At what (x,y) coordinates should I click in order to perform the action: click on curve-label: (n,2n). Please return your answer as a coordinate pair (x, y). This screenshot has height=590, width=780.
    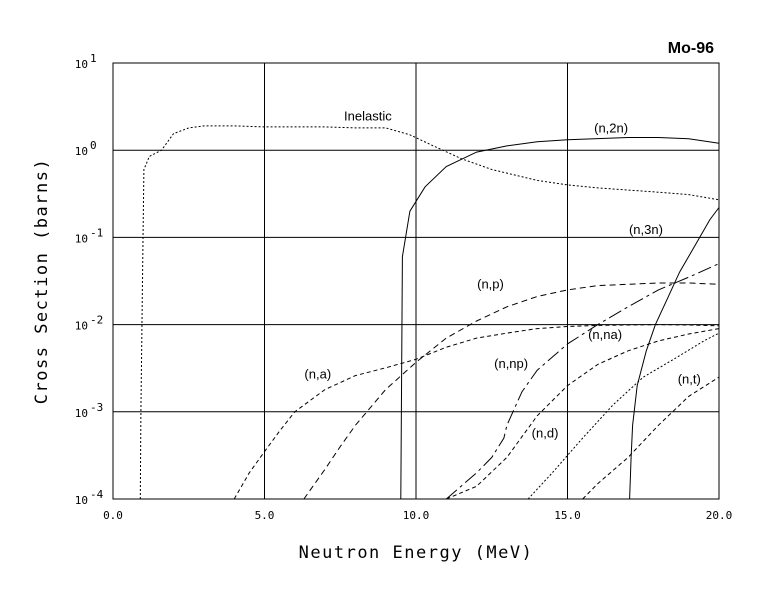
    Looking at the image, I should click on (611, 127).